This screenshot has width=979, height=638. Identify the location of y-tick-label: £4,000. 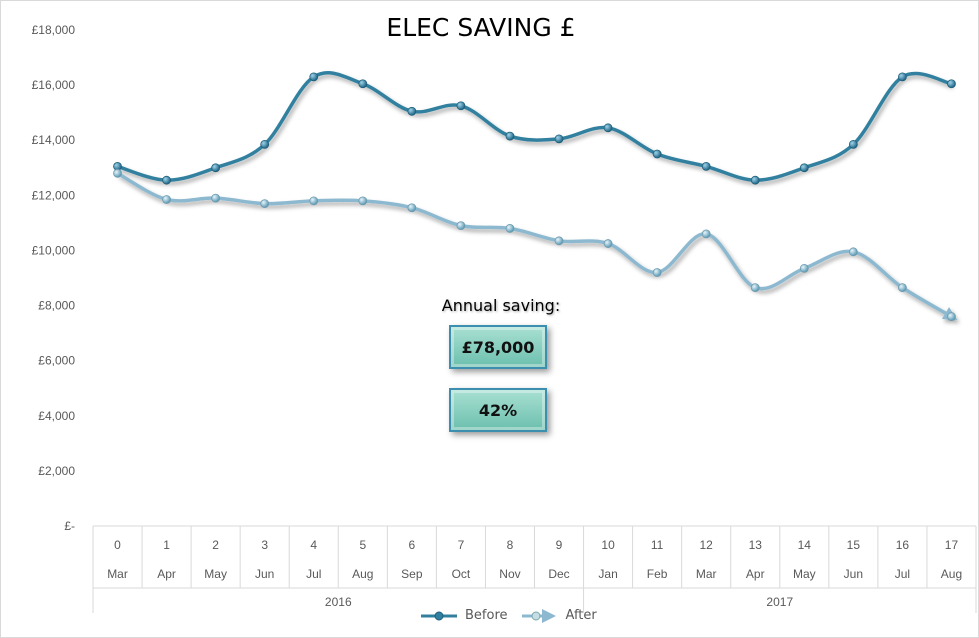
(56, 416).